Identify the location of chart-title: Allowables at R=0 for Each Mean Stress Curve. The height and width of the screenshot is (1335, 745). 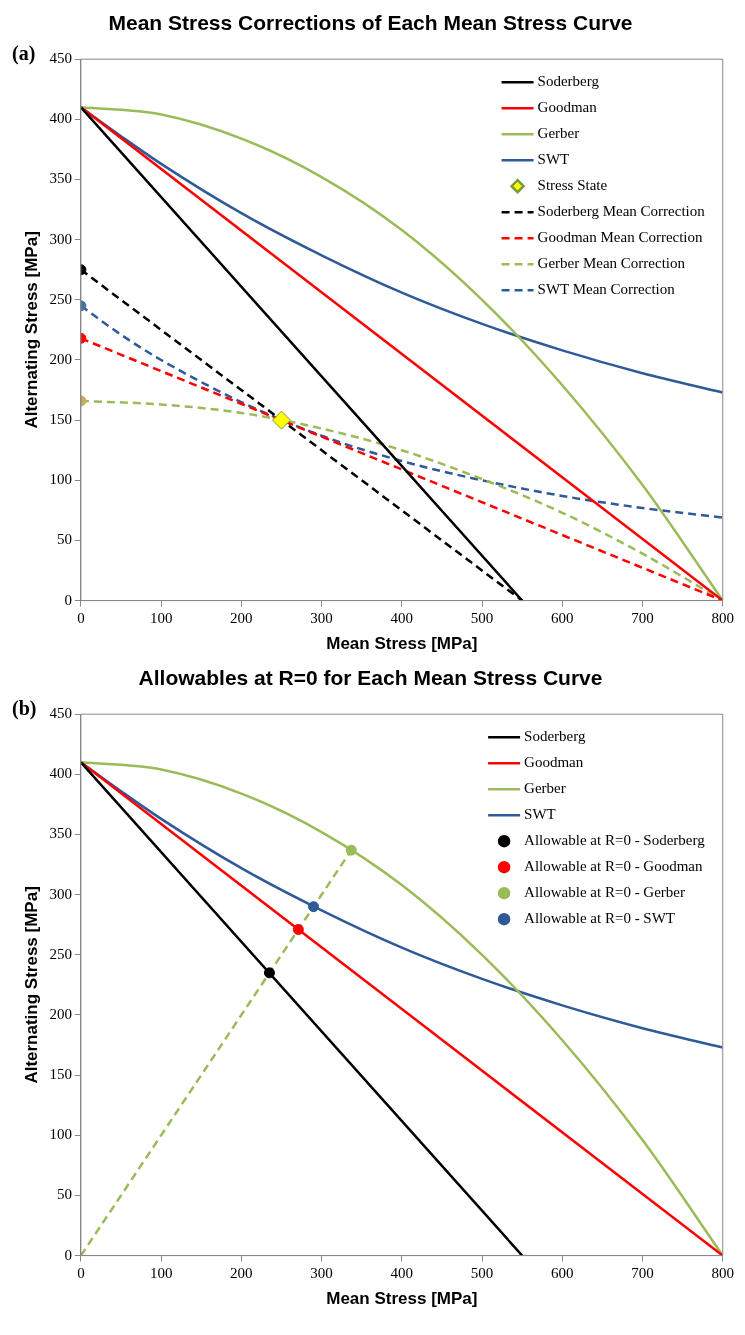
(370, 678).